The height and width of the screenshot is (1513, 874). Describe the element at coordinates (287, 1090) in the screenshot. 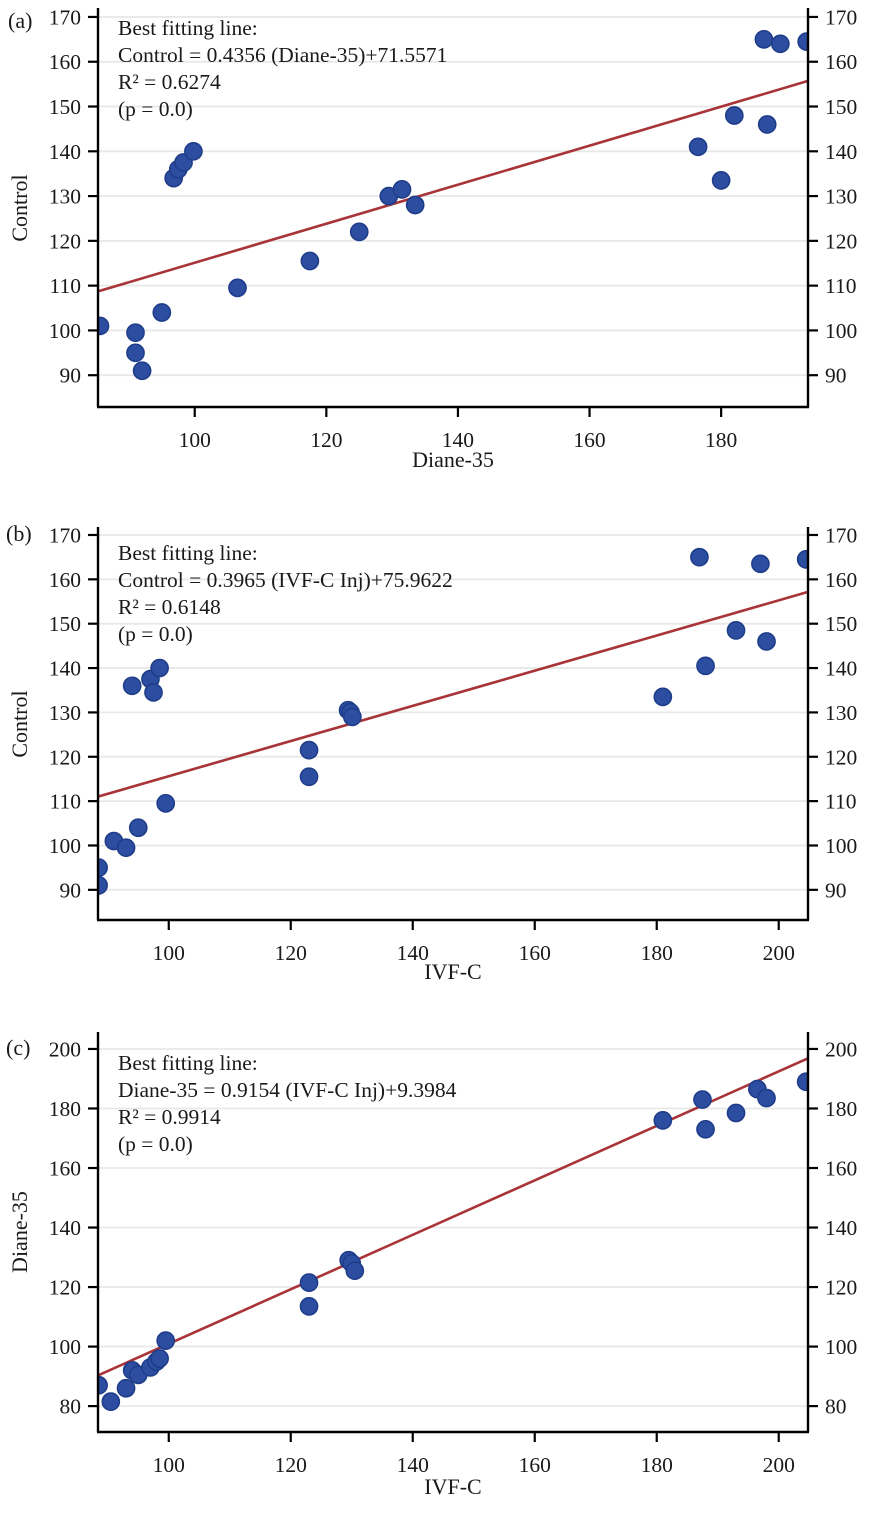

I see `annotation-line: Diane-35 = 0.9154 (IVF-C Inj)+9.3984` at that location.